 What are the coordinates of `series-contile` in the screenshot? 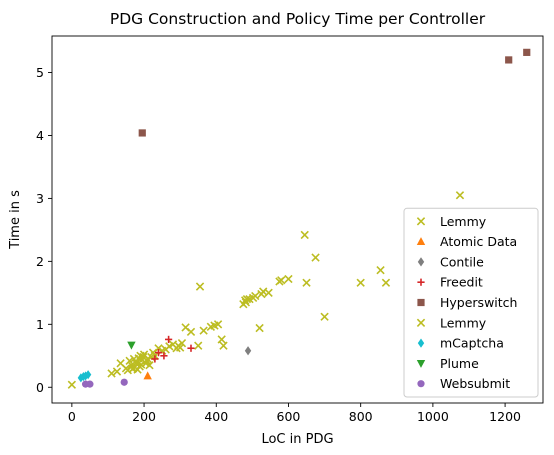 It's located at (248, 351).